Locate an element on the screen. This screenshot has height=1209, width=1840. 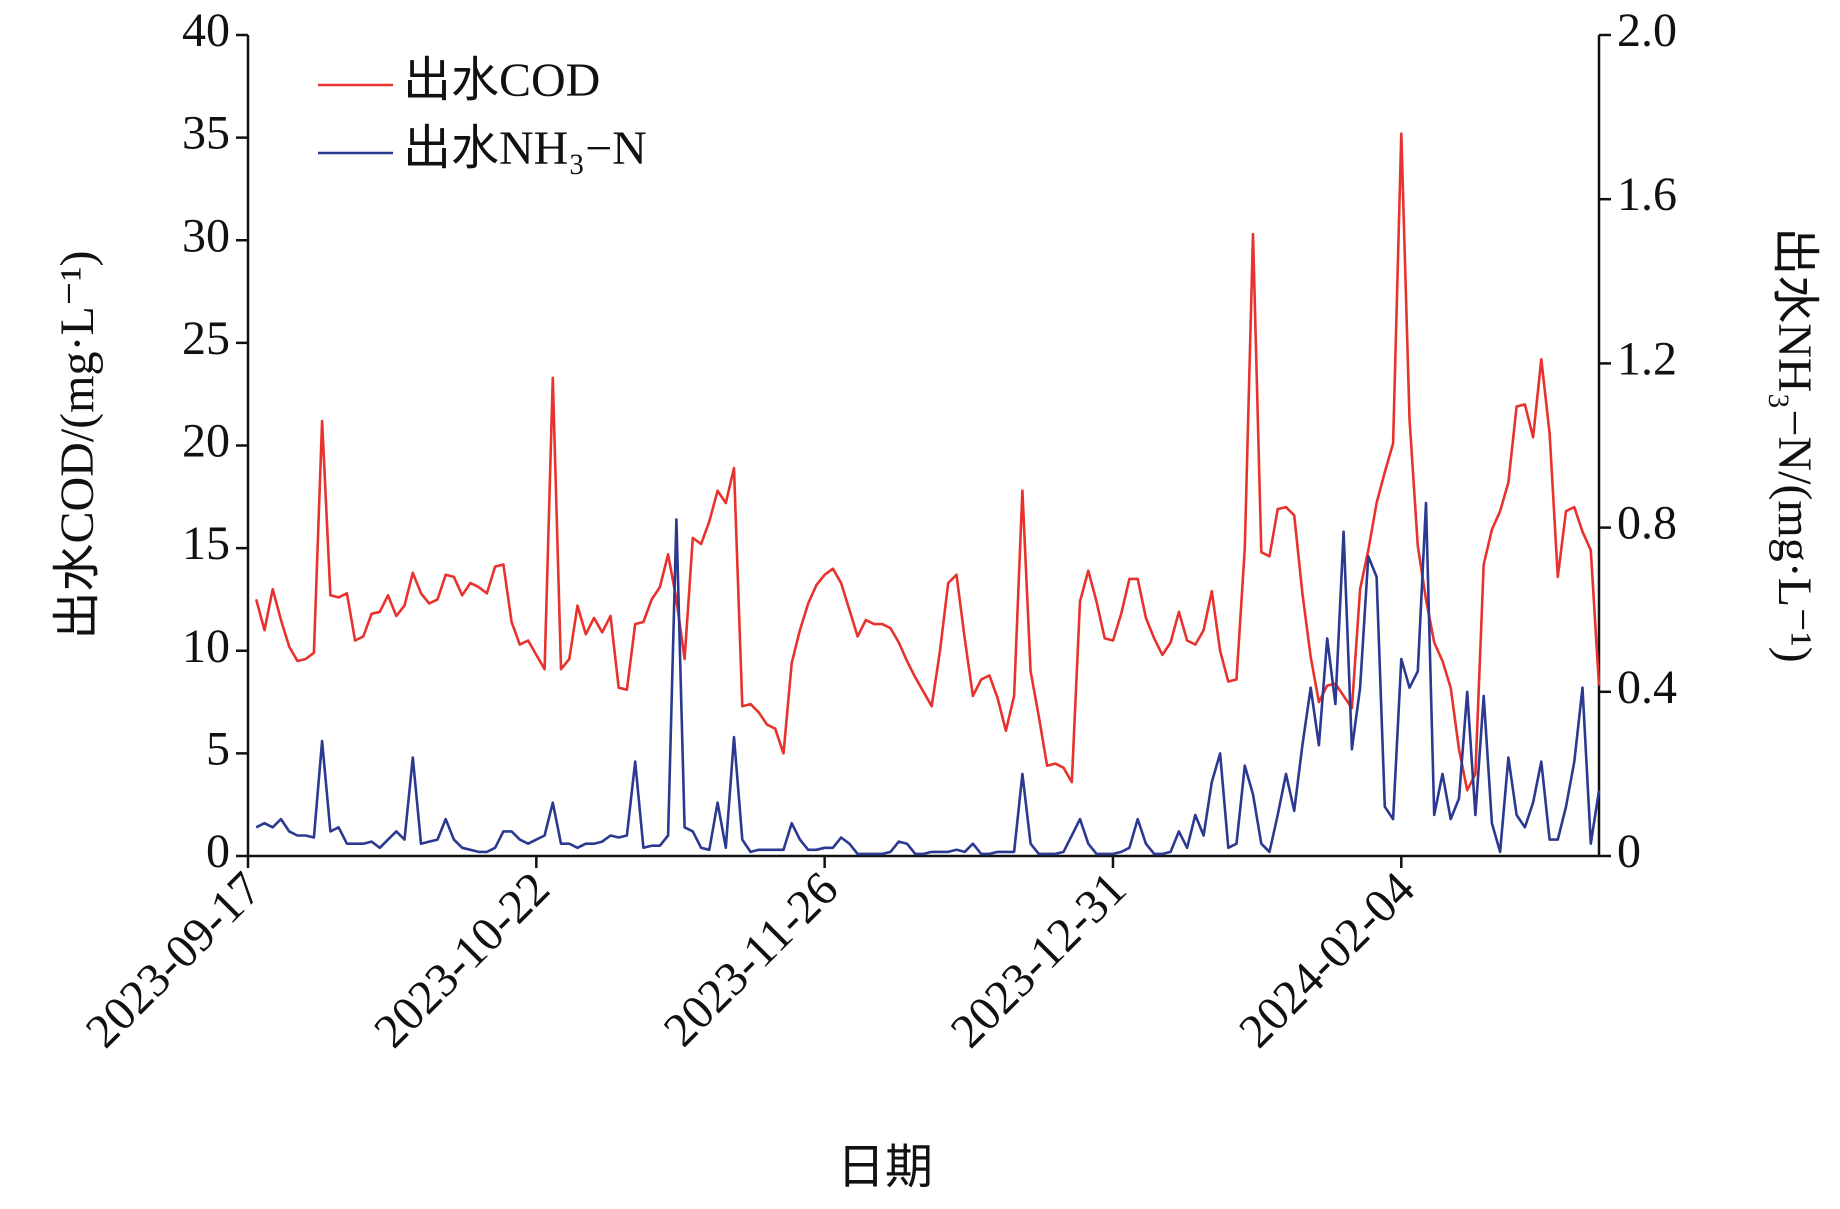
x-tick-label: 2023-11-26 is located at coordinates (751, 959).